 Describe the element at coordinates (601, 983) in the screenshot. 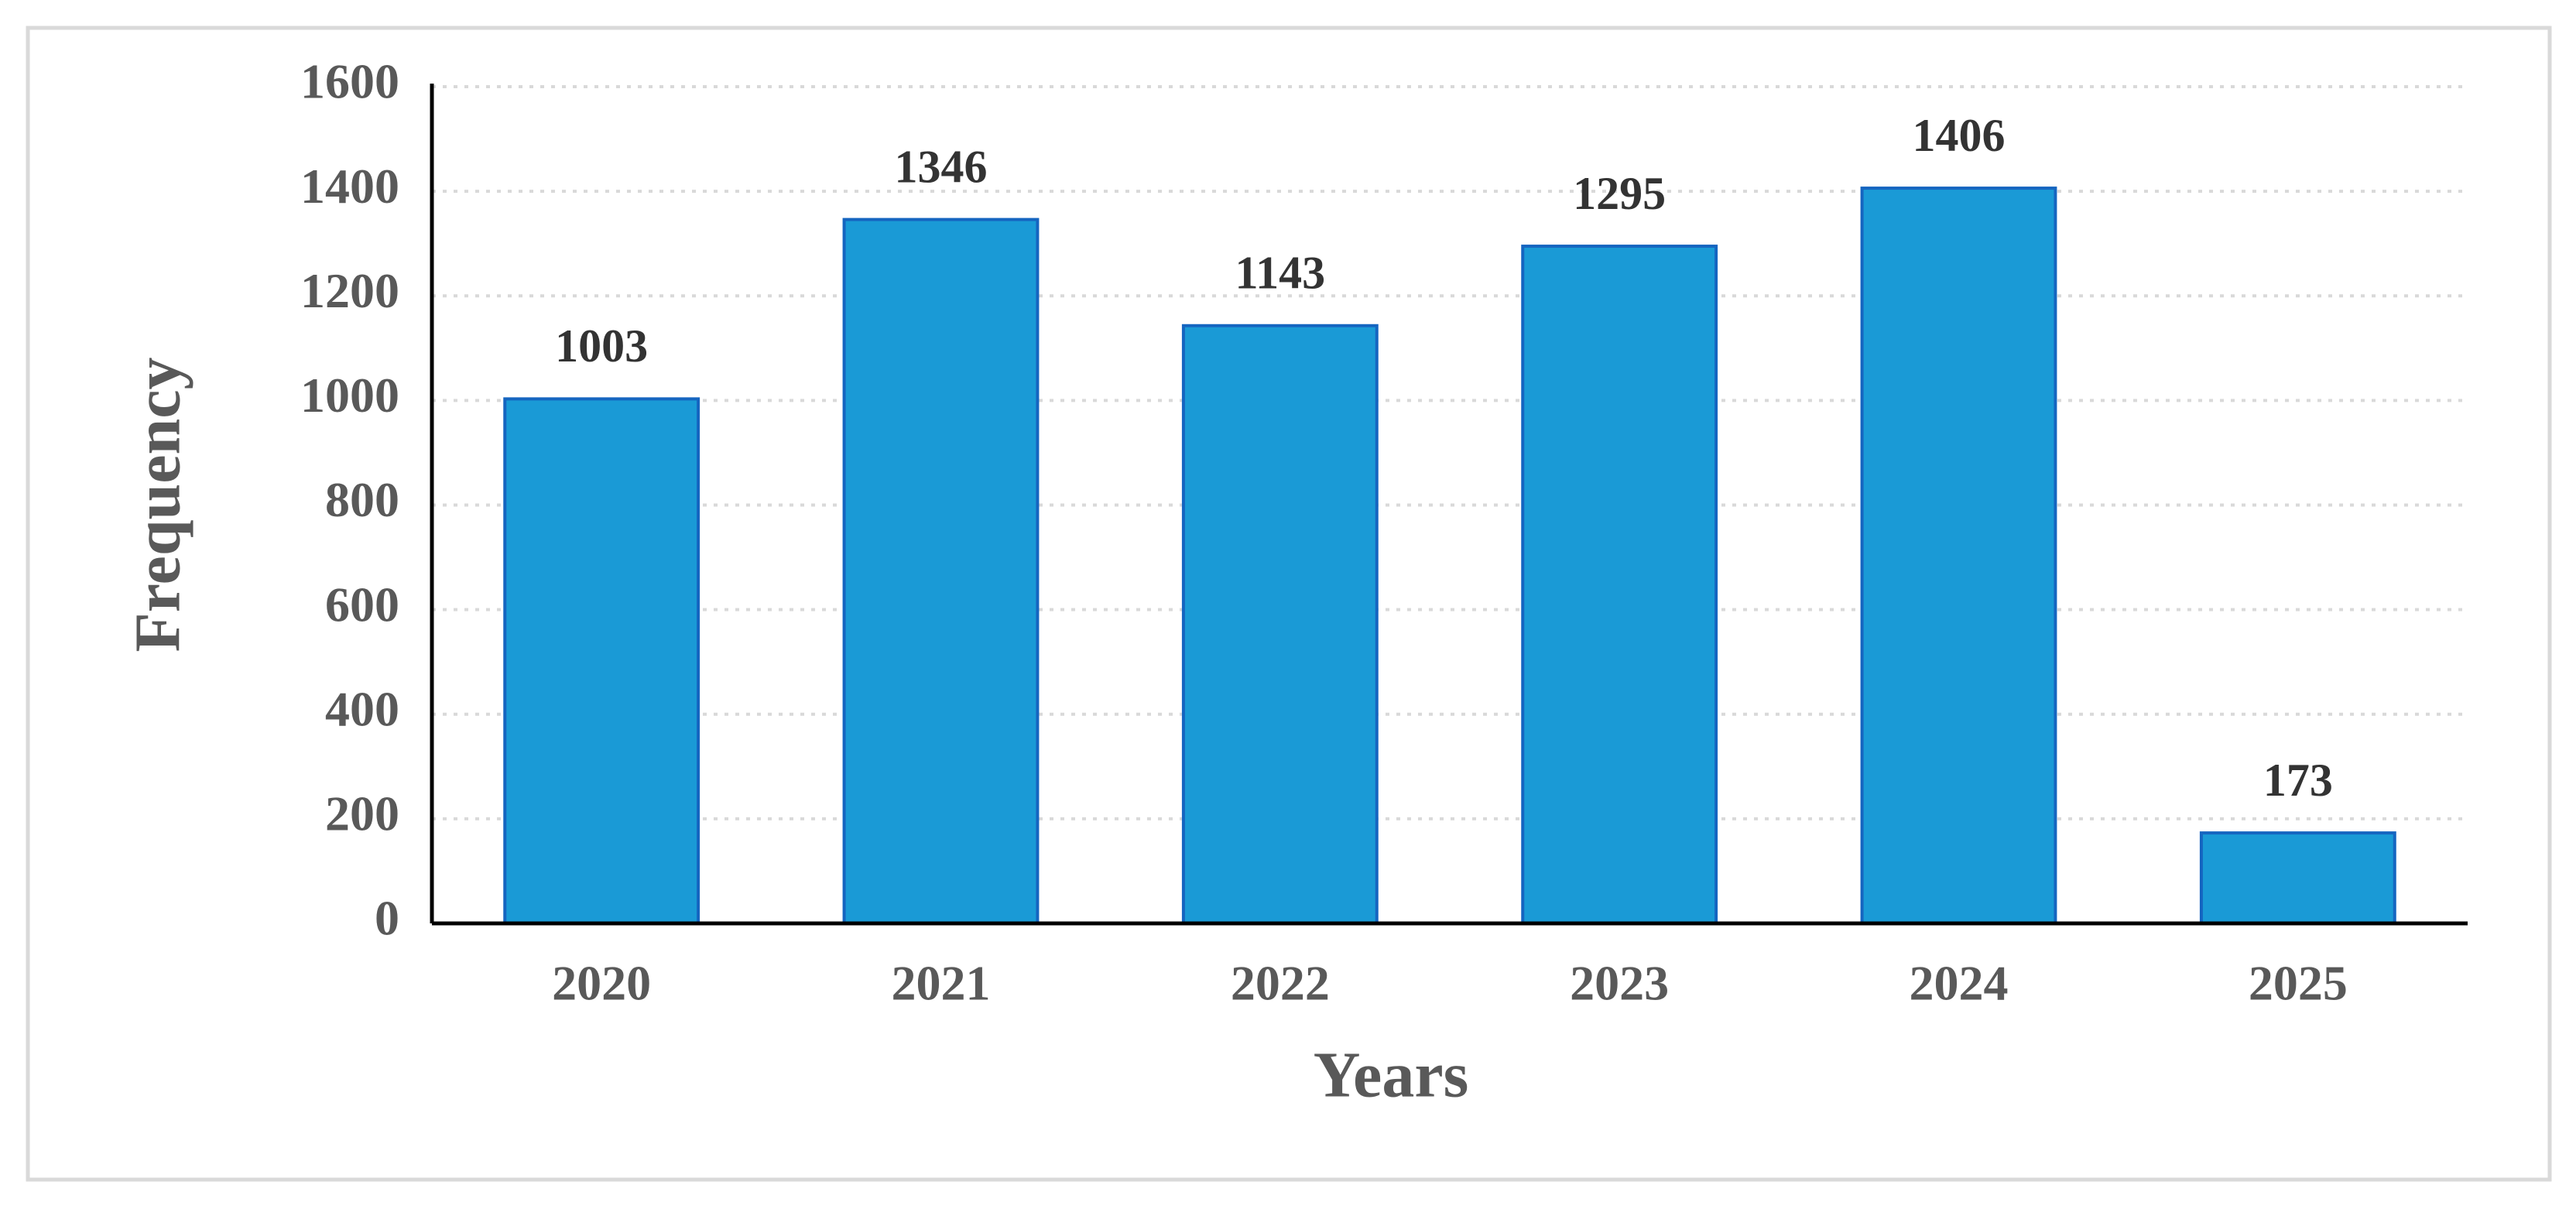

I see `x-tick-label: 2020` at that location.